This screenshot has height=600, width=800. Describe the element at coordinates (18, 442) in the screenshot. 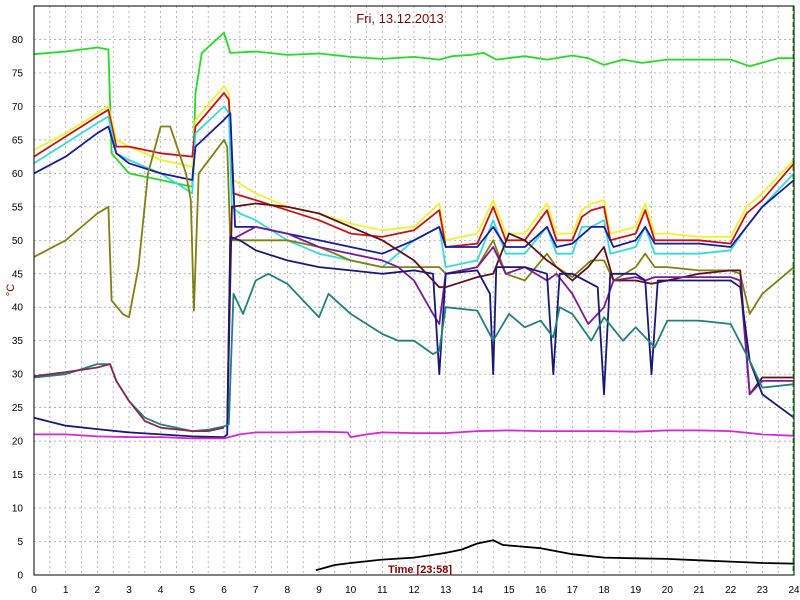

I see `y-tick-label: 20` at that location.